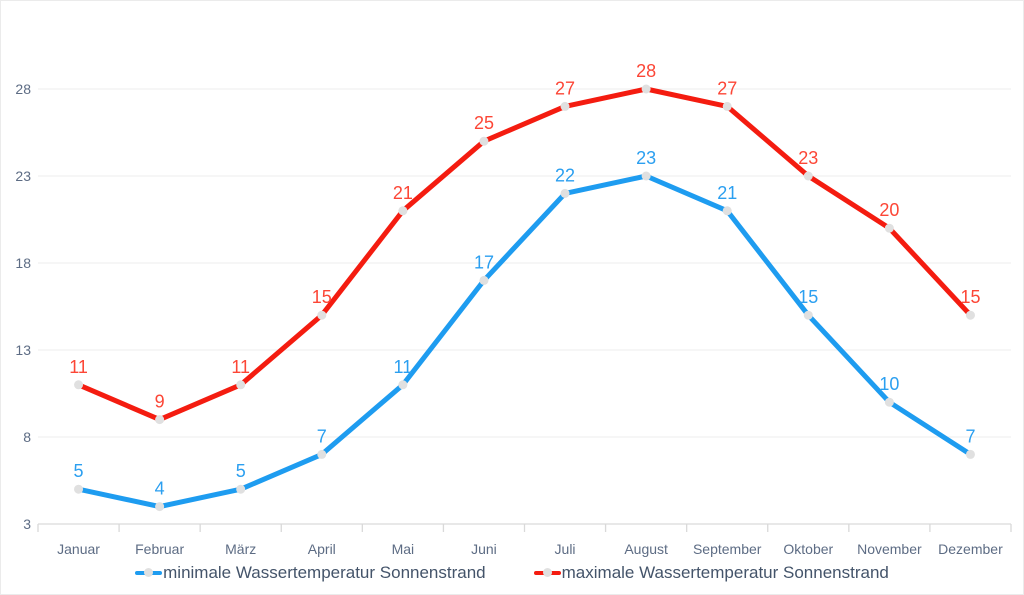 The height and width of the screenshot is (595, 1024). I want to click on min-data-label: 11, so click(403, 367).